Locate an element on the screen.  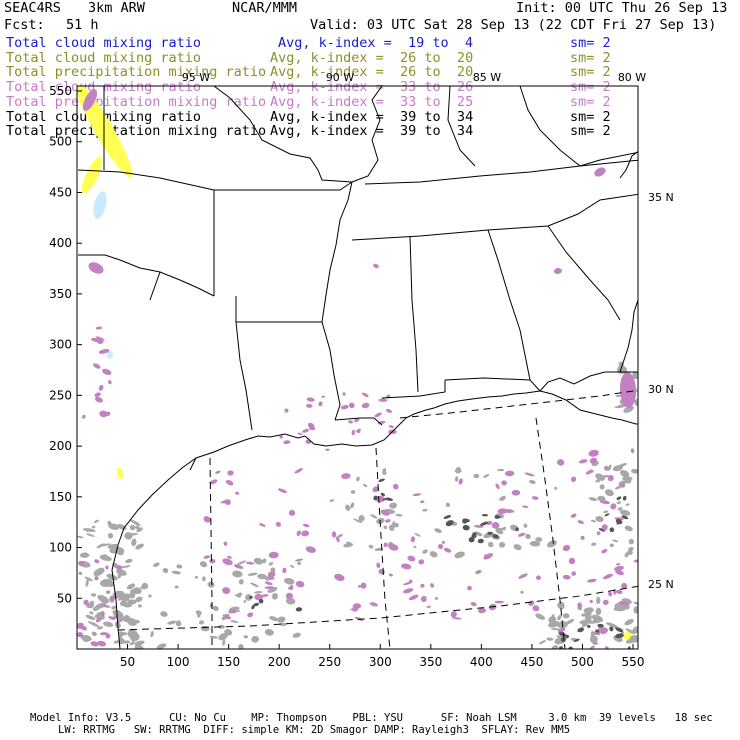
legend-avg-0: Avg, k-index = 19 to 4 is located at coordinates (376, 43).